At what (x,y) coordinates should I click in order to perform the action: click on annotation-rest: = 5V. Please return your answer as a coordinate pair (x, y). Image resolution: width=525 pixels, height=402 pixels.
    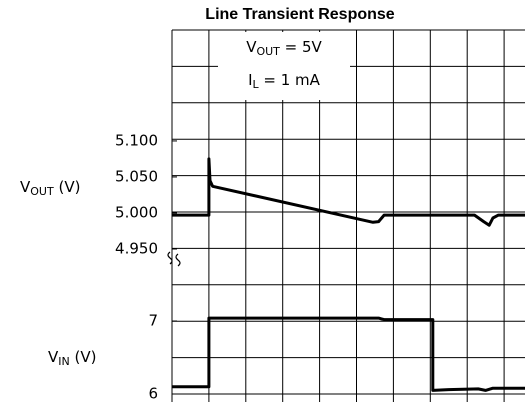
    Looking at the image, I should click on (301, 47).